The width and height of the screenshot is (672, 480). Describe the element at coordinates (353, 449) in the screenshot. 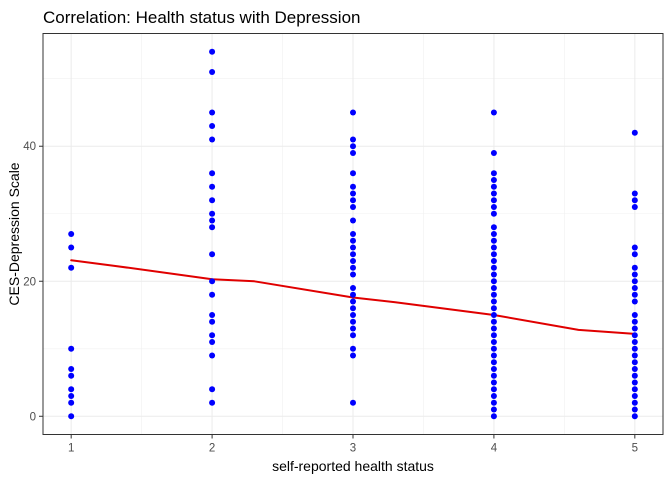

I see `x-tick-label: 3` at that location.